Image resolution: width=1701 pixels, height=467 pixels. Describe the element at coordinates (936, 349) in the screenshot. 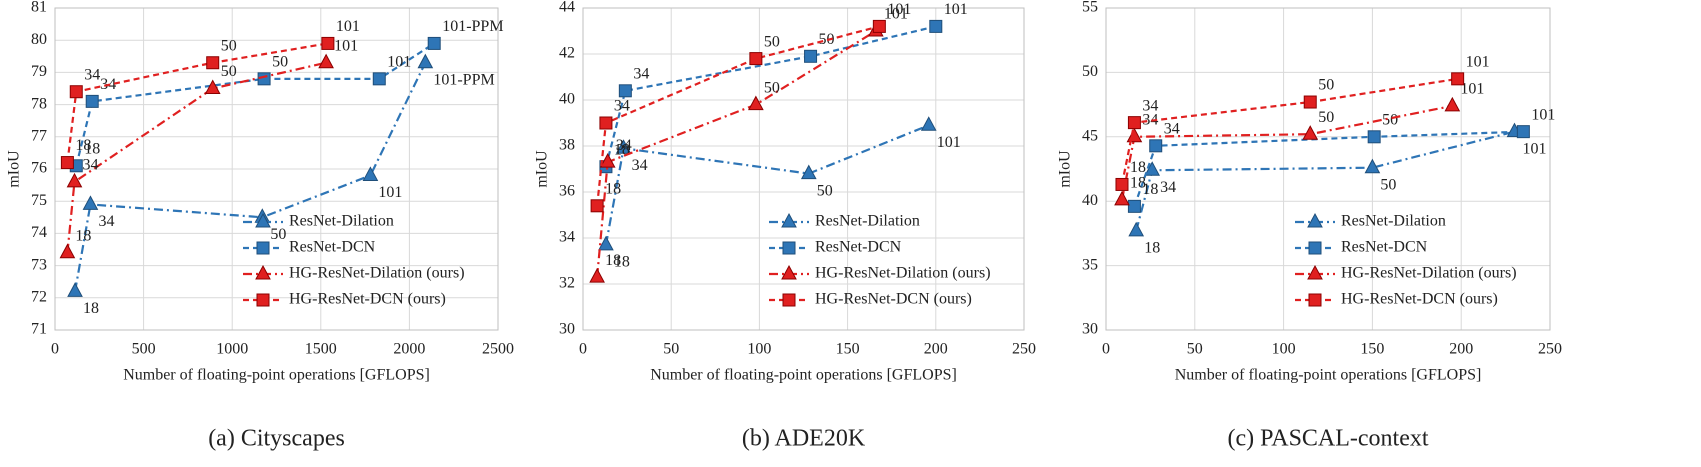

I see `x-tick-label: 200` at that location.